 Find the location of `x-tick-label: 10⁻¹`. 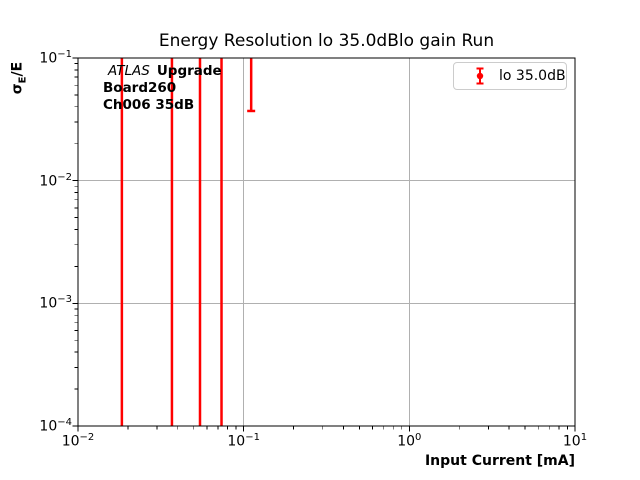

x-tick-label: 10⁻¹ is located at coordinates (243, 441).